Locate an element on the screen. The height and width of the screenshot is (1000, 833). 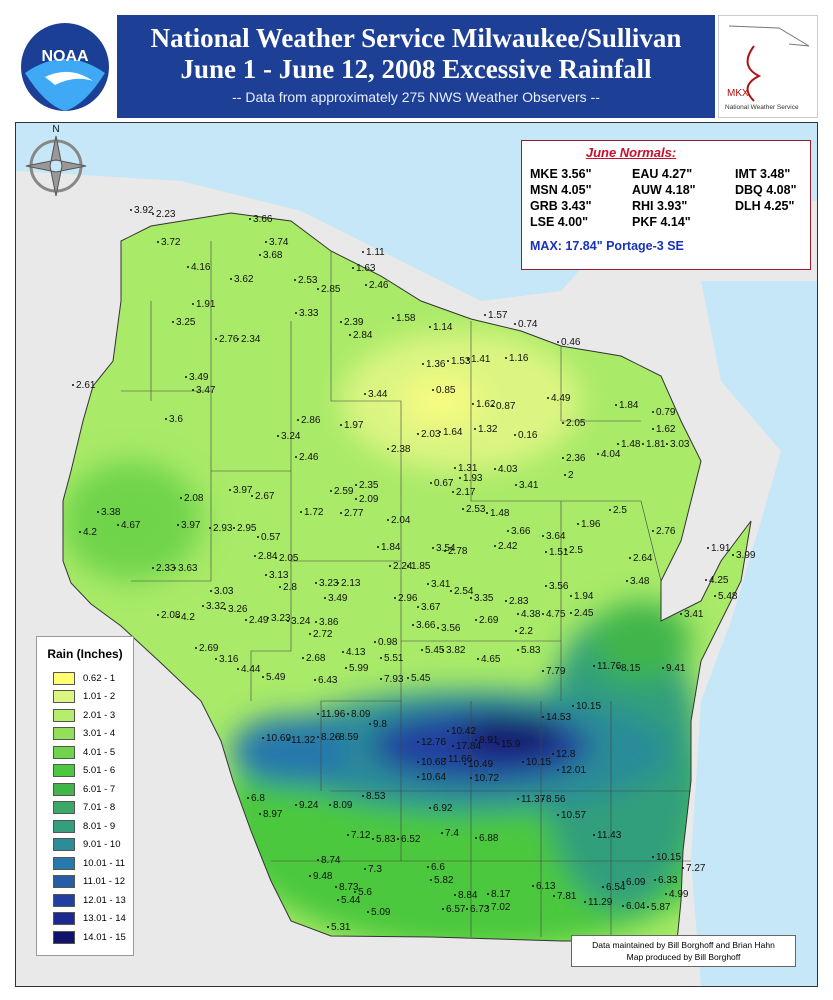
station-value: 17.84 is located at coordinates (468, 746).